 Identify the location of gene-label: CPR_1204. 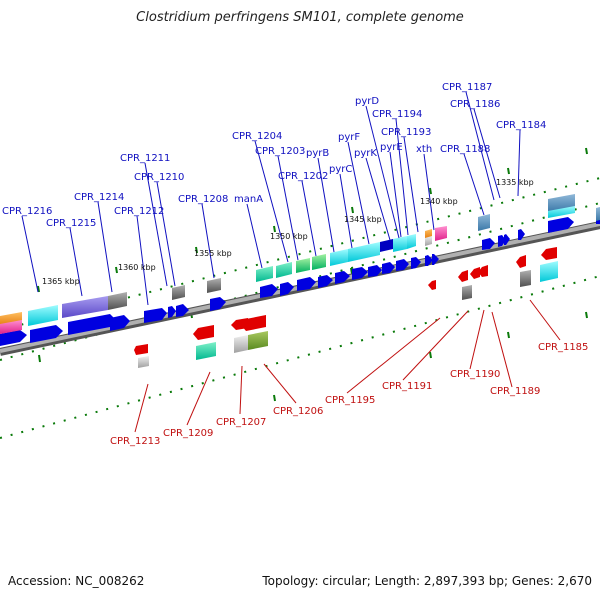
(257, 136).